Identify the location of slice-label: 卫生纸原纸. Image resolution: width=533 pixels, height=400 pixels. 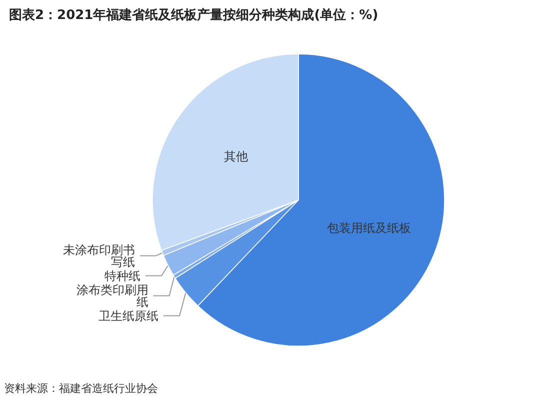
(128, 315).